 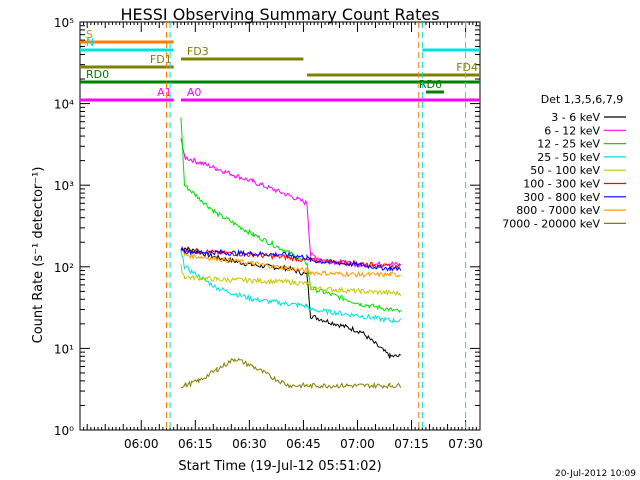 I want to click on state-bar-label: RD0, so click(x=97, y=74).